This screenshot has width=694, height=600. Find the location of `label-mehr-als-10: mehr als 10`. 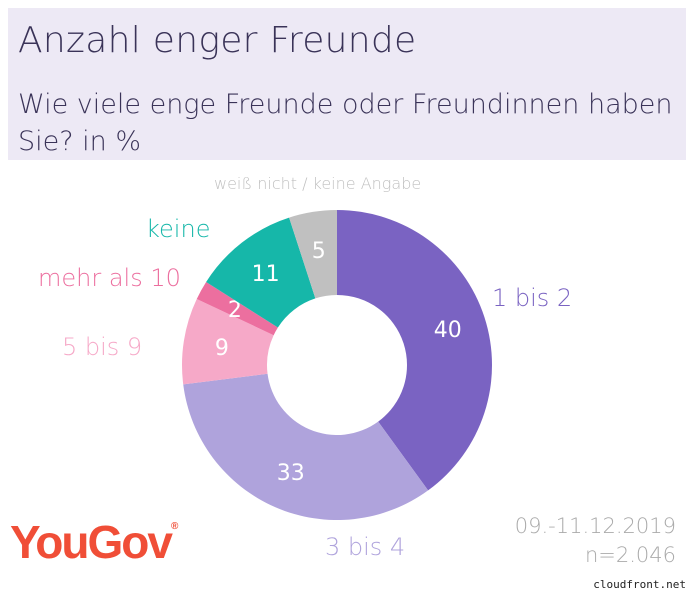

label-mehr-als-10: mehr als 10 is located at coordinates (109, 278).